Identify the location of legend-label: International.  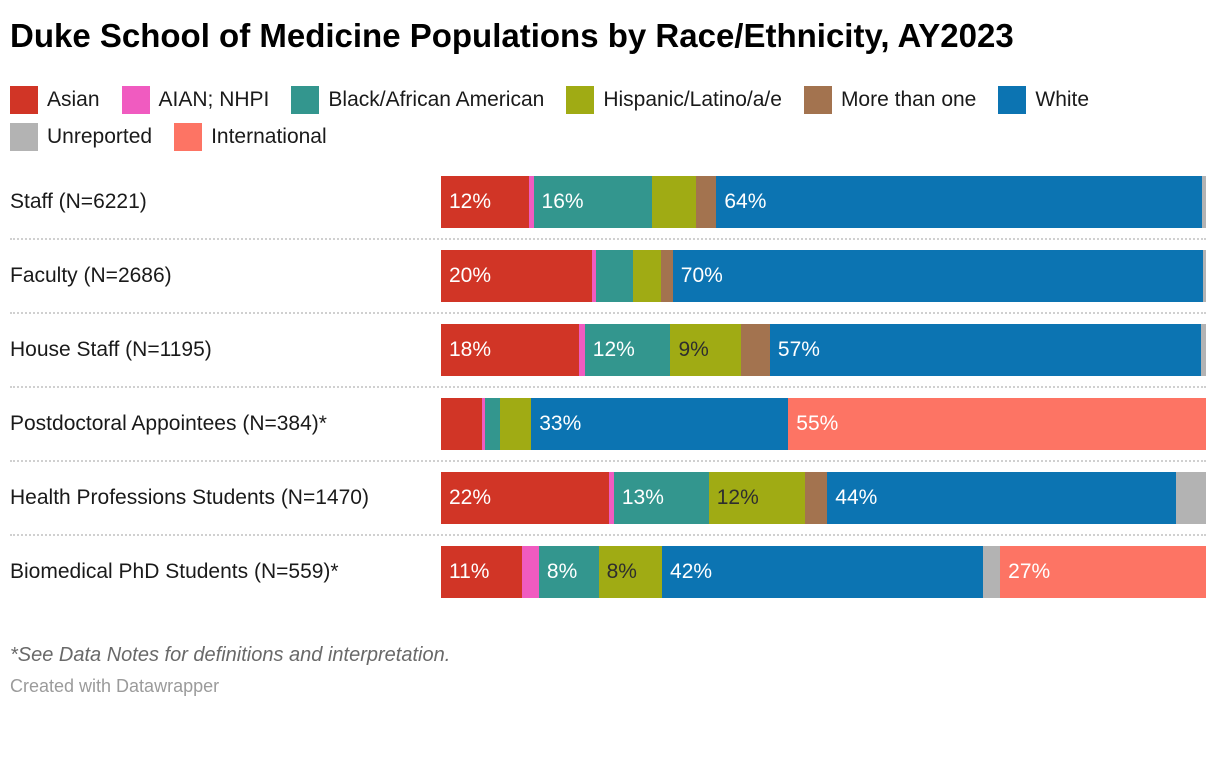
(269, 136).